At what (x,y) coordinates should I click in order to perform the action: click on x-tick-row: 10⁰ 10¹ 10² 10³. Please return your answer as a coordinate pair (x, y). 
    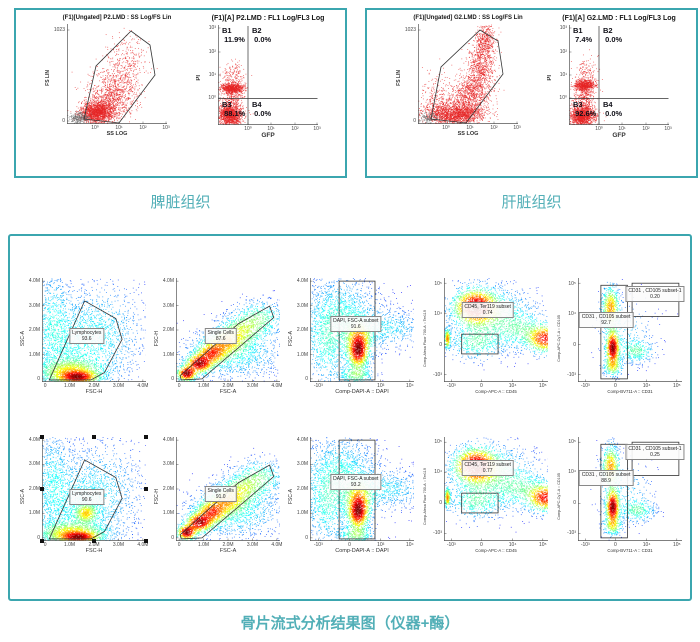
    Looking at the image, I should click on (269, 128).